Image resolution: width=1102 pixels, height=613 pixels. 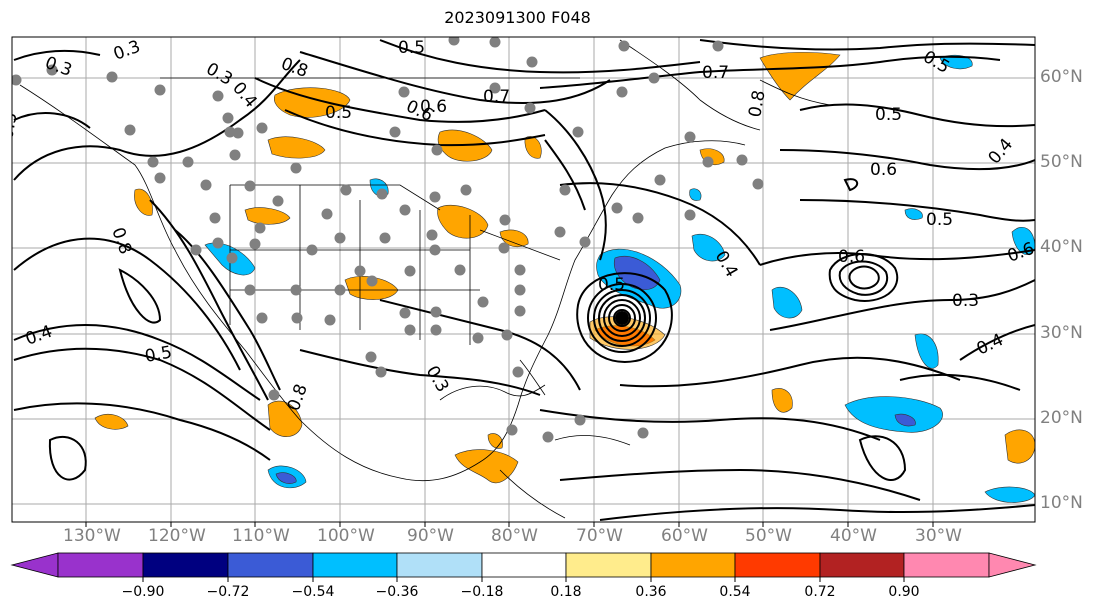 I want to click on colorbar-extend-low, so click(x=34, y=565).